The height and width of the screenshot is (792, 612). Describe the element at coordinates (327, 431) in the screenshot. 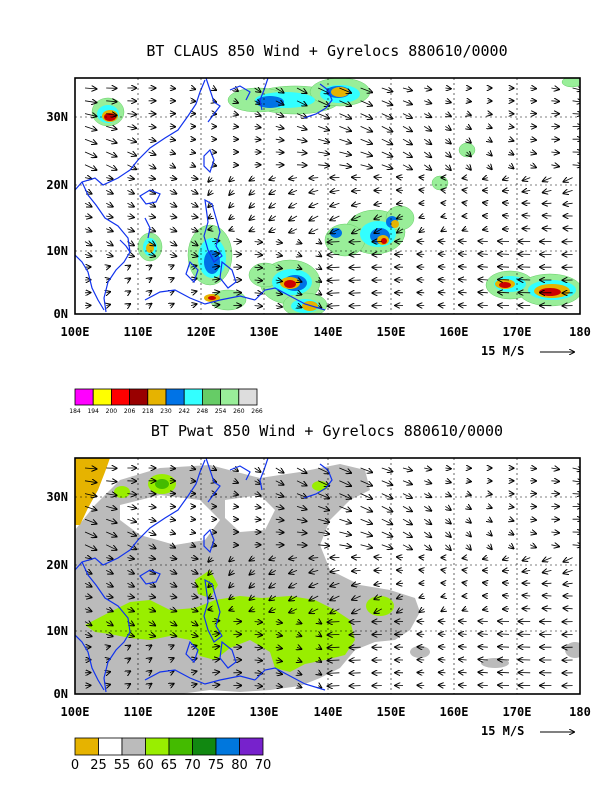

I see `panel-title: BT Pwat 850 Wind + Gyrelocs 880610/0000` at that location.